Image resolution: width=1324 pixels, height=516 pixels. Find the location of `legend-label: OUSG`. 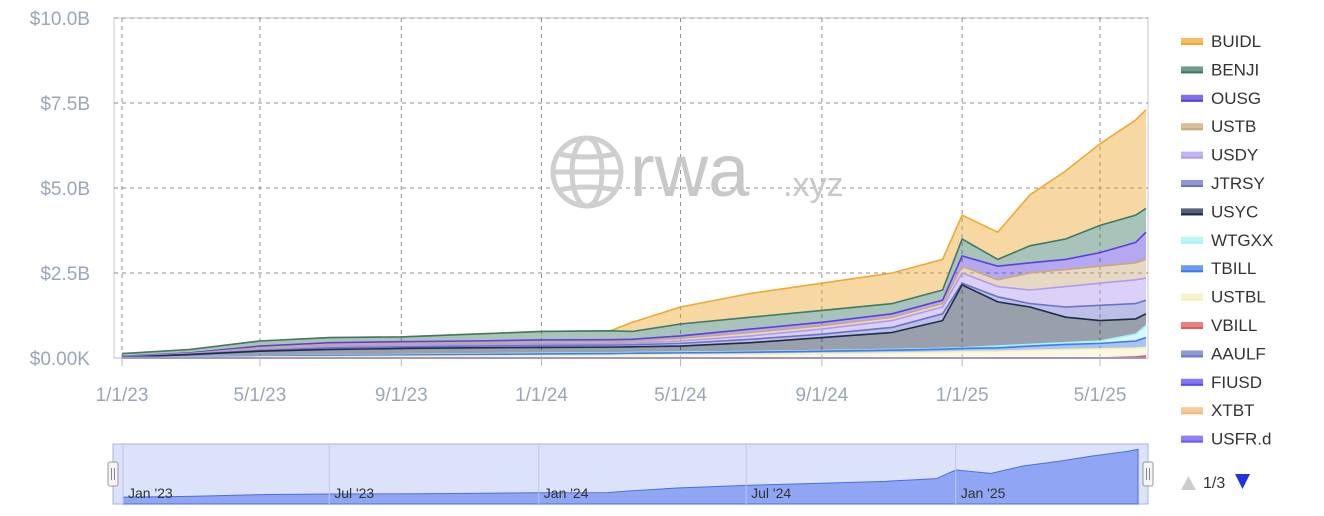

legend-label: OUSG is located at coordinates (1236, 98).